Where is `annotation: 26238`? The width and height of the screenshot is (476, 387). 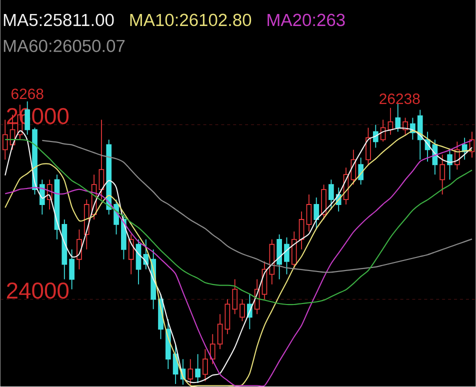 annotation: 26238 is located at coordinates (400, 99).